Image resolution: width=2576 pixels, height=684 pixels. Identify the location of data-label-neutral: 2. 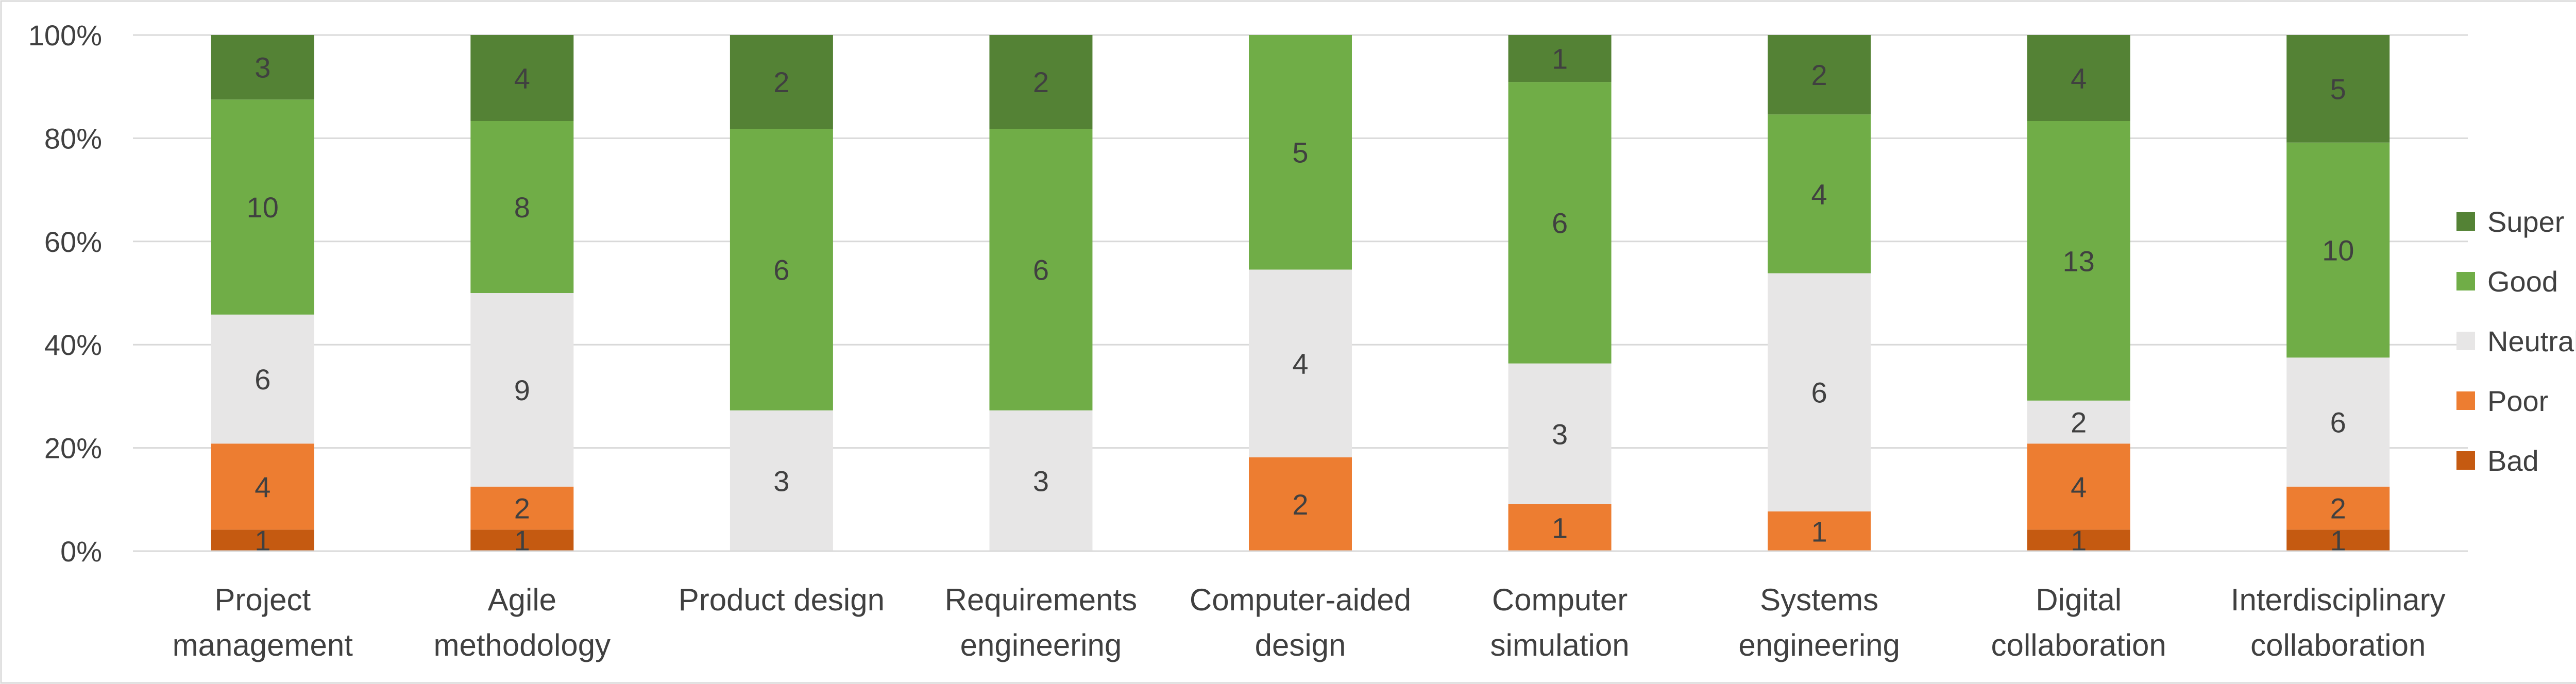
(2079, 422).